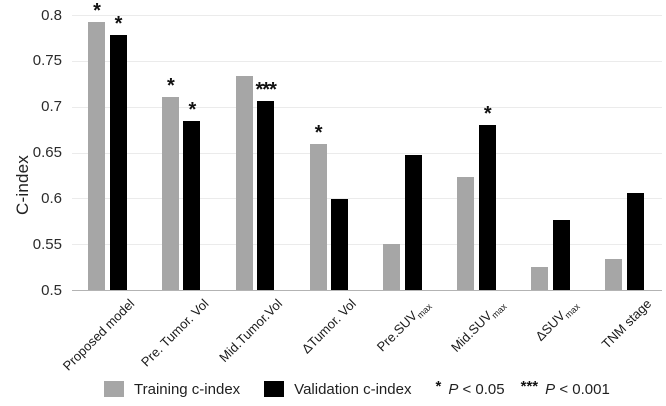 The width and height of the screenshot is (666, 406). Describe the element at coordinates (192, 110) in the screenshot. I see `significance-star-validation-1: *` at that location.